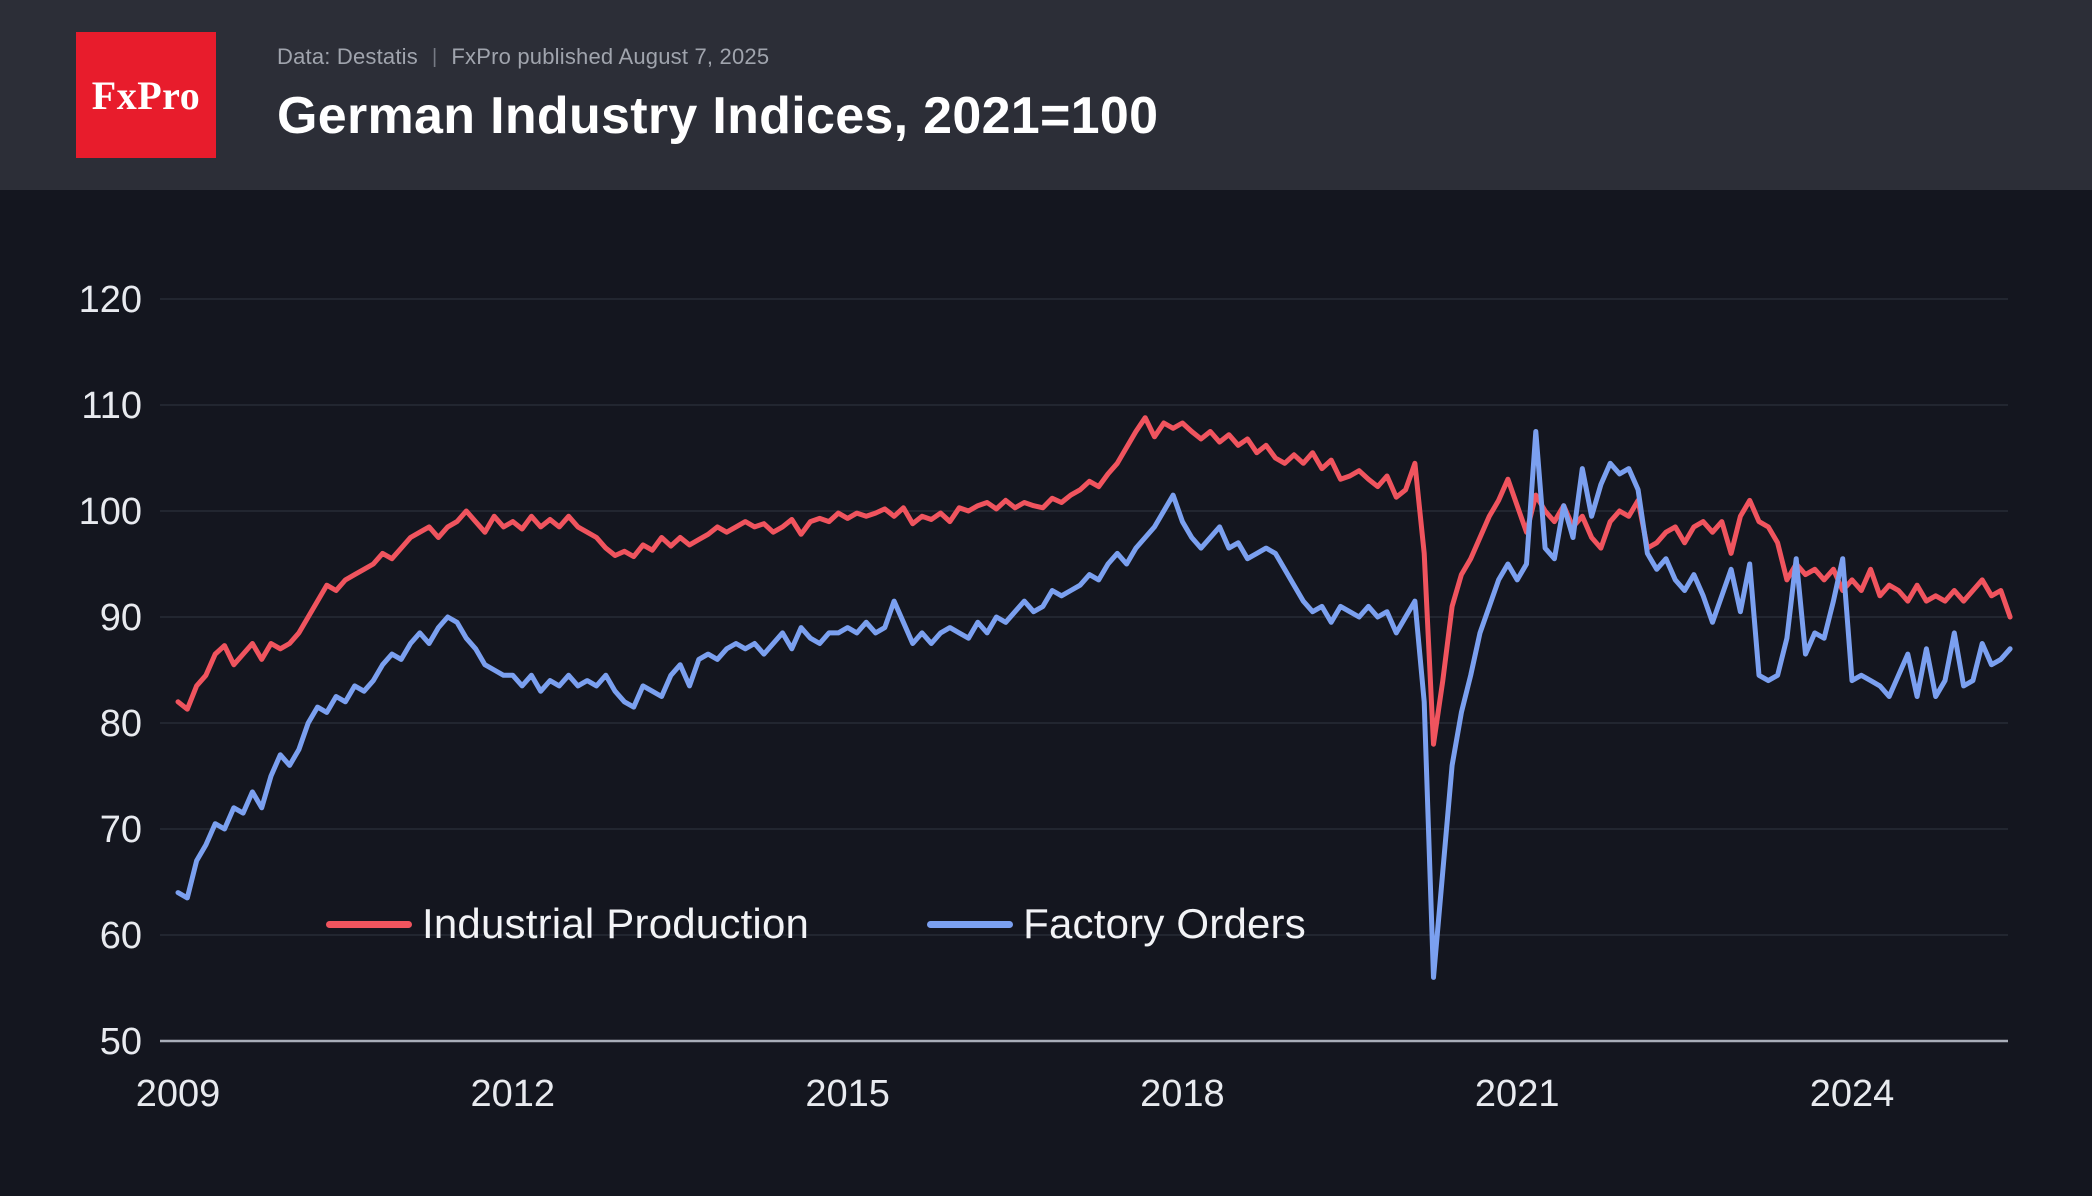  Describe the element at coordinates (178, 1094) in the screenshot. I see `x-tick-label: 2009` at that location.